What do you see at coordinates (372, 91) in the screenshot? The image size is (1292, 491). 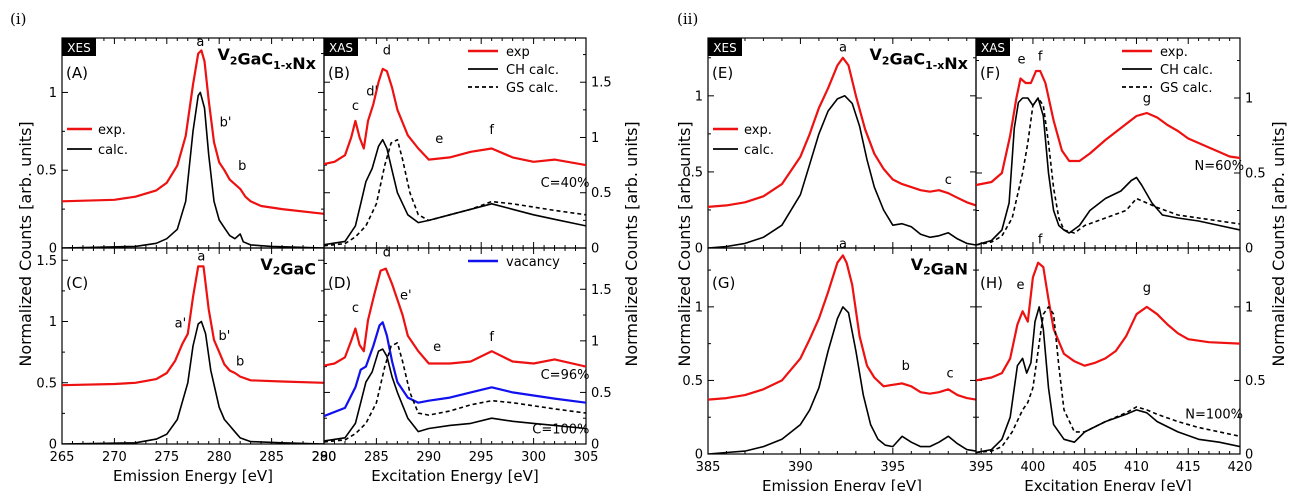 I see `annotation: d'` at bounding box center [372, 91].